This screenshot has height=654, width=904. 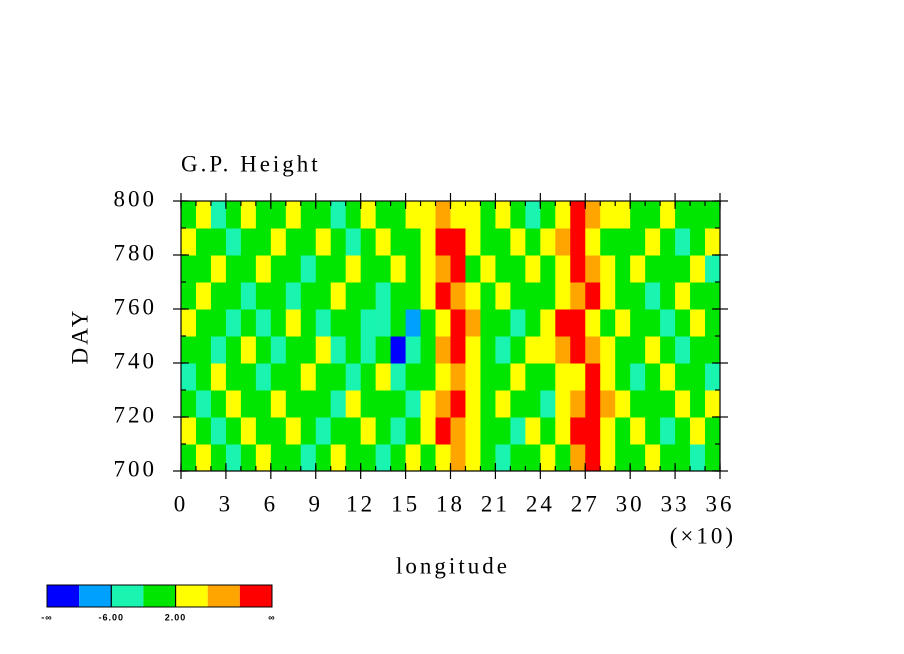 What do you see at coordinates (316, 503) in the screenshot?
I see `x-tick-label: 9` at bounding box center [316, 503].